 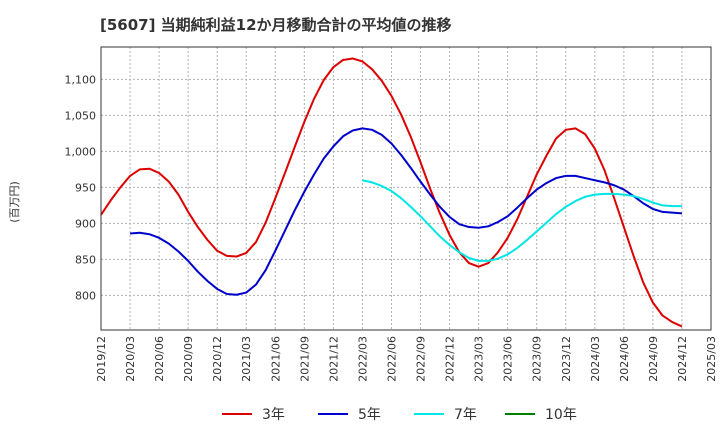 I want to click on legend-item-4: 10年, so click(x=541, y=415).